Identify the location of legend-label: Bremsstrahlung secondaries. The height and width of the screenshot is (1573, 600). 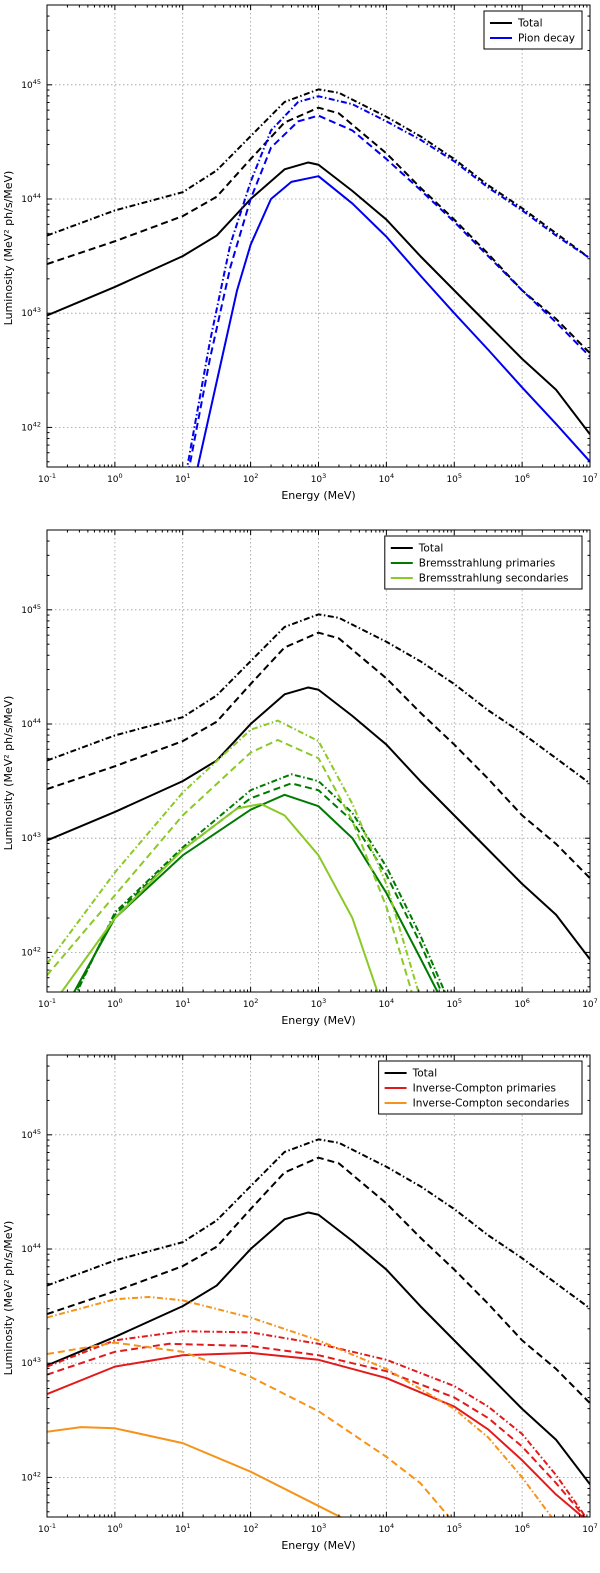
(494, 579).